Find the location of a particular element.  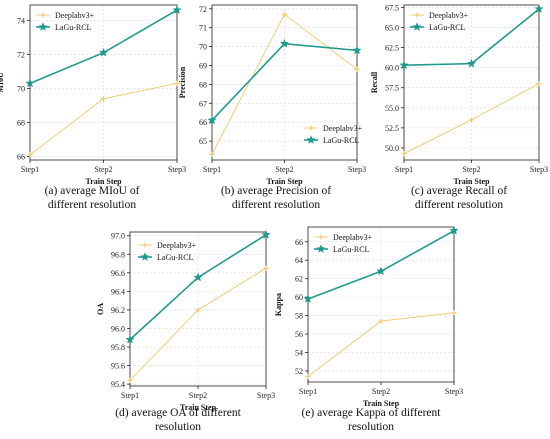

y-tick-label: 96.2 is located at coordinates (118, 310).